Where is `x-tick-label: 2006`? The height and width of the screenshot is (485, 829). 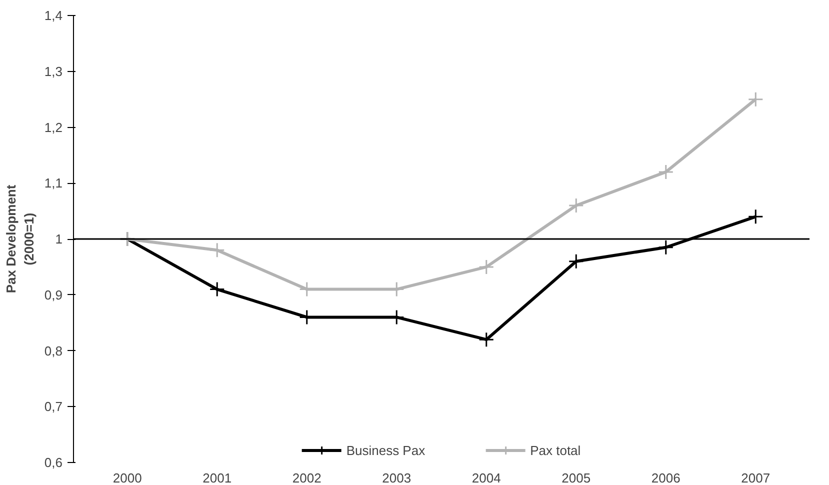 x-tick-label: 2006 is located at coordinates (665, 477).